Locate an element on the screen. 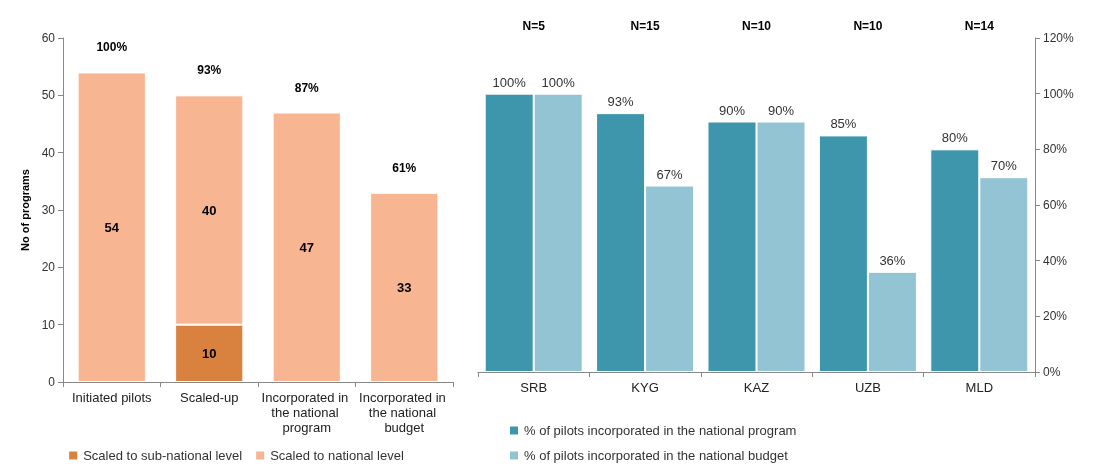 The height and width of the screenshot is (475, 1098). annotation: 87% is located at coordinates (307, 87).